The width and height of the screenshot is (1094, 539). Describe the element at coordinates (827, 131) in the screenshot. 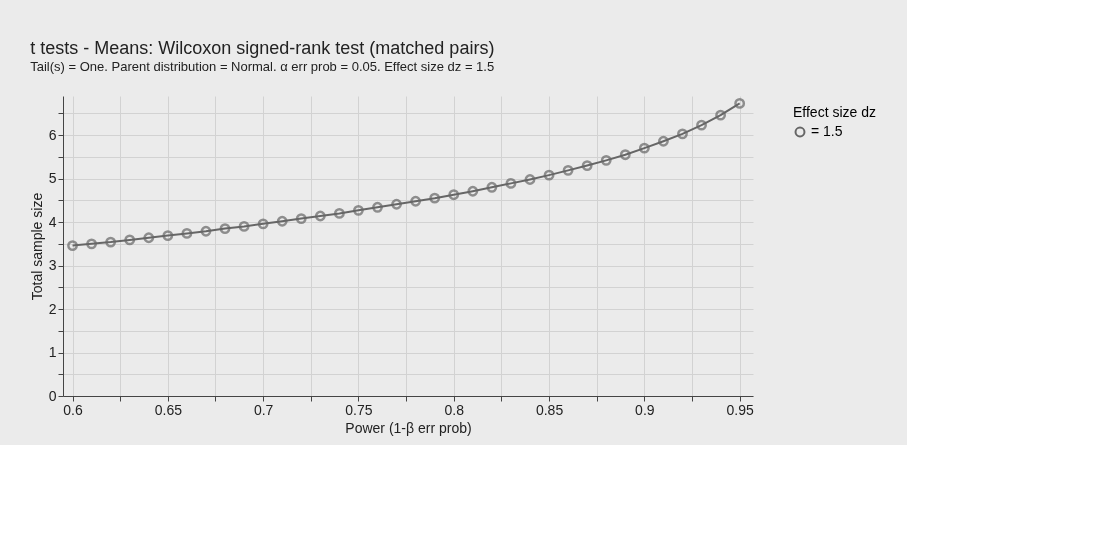

I see `legend-label: = 1.5` at that location.